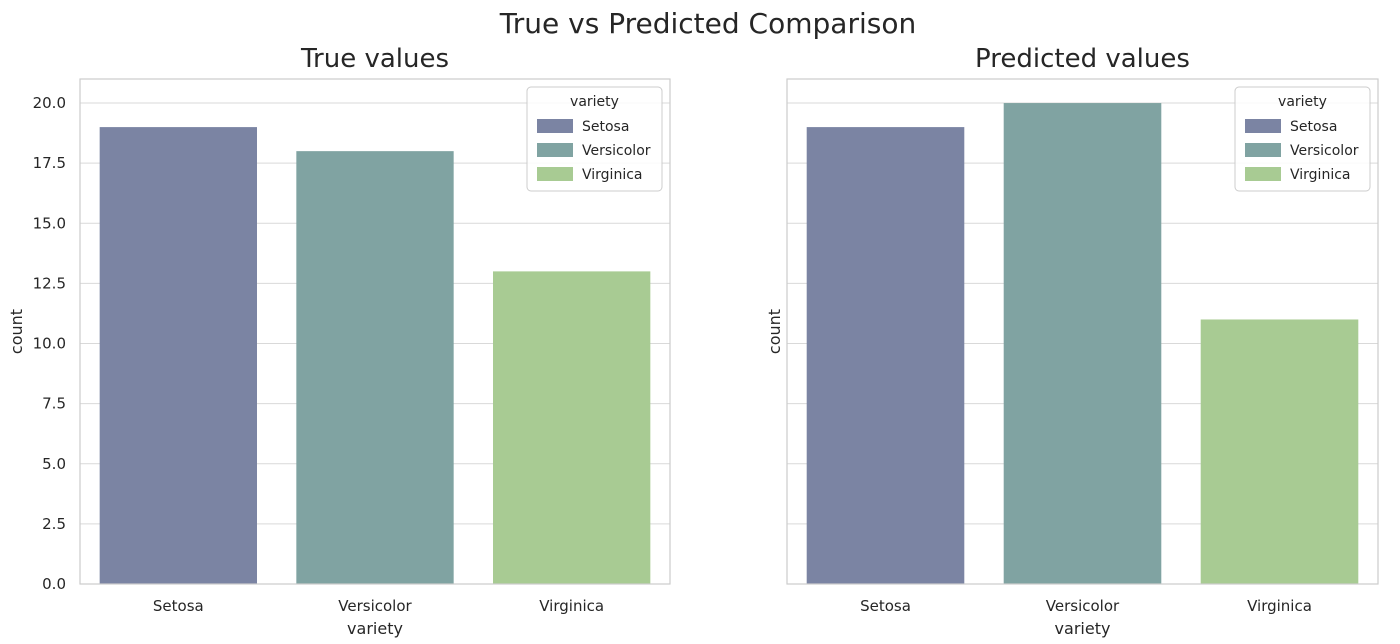  I want to click on true-legend-title: variety, so click(594, 102).